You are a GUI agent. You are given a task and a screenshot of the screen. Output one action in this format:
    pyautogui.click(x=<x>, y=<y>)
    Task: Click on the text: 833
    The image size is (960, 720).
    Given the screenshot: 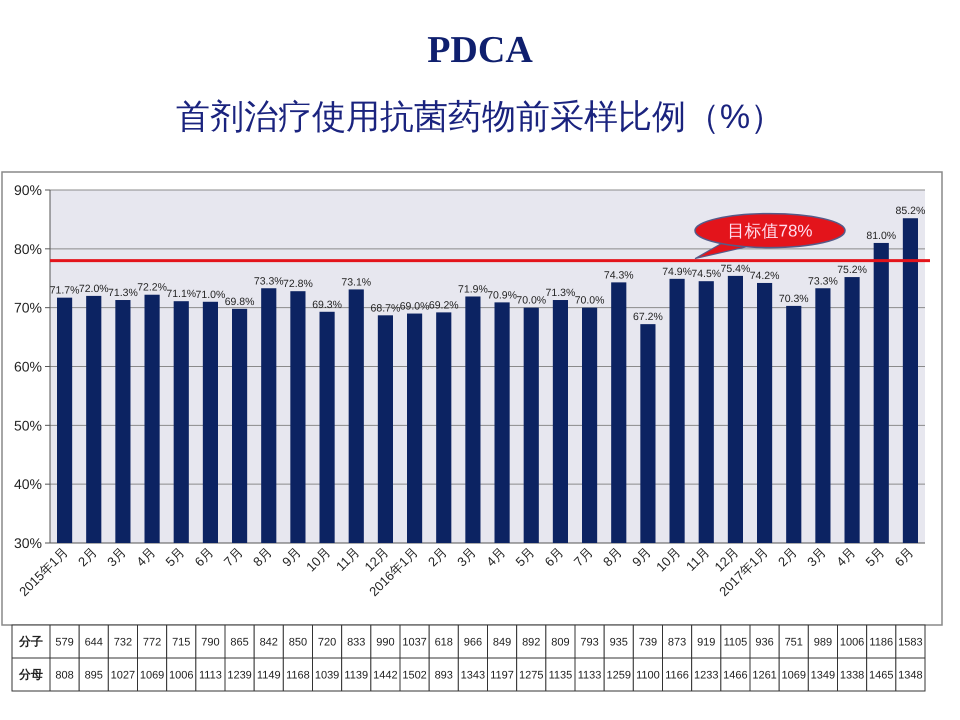 What is the action you would take?
    pyautogui.click(x=356, y=642)
    